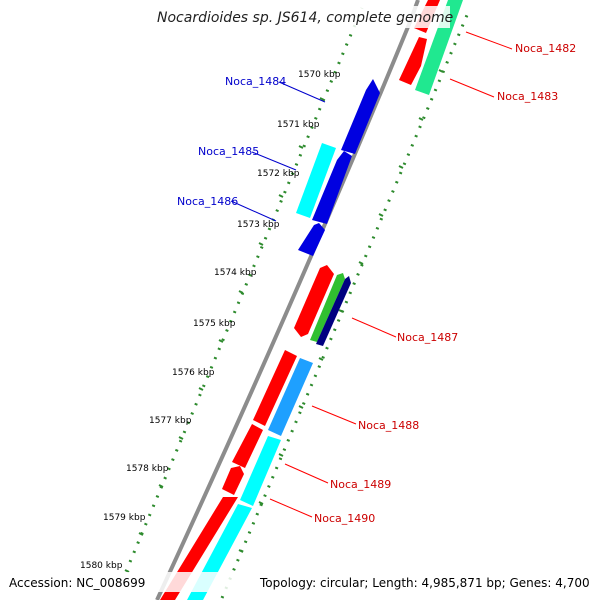 The image size is (600, 600). Describe the element at coordinates (77, 583) in the screenshot. I see `accession-text: Accession: NC_008699` at that location.